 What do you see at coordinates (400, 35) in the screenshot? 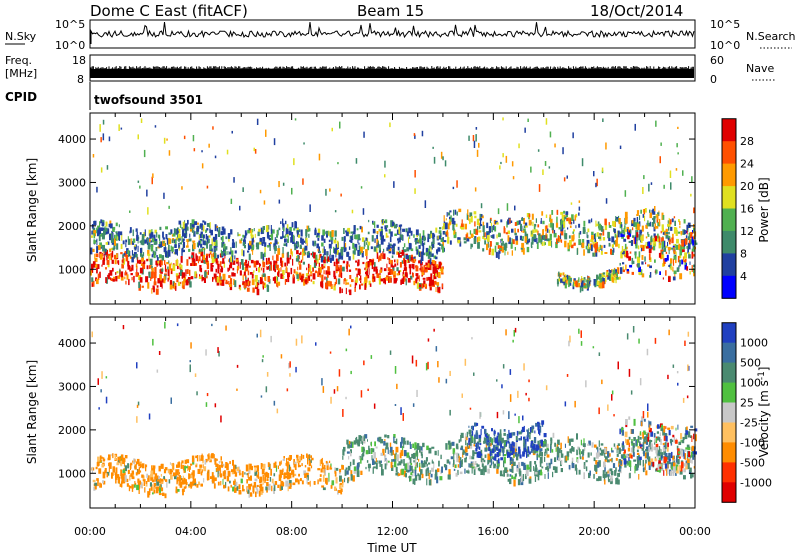
I see `nsky-panel: N.Sky 10^5 10^0 10^5 10^0 N.Search` at bounding box center [400, 35].